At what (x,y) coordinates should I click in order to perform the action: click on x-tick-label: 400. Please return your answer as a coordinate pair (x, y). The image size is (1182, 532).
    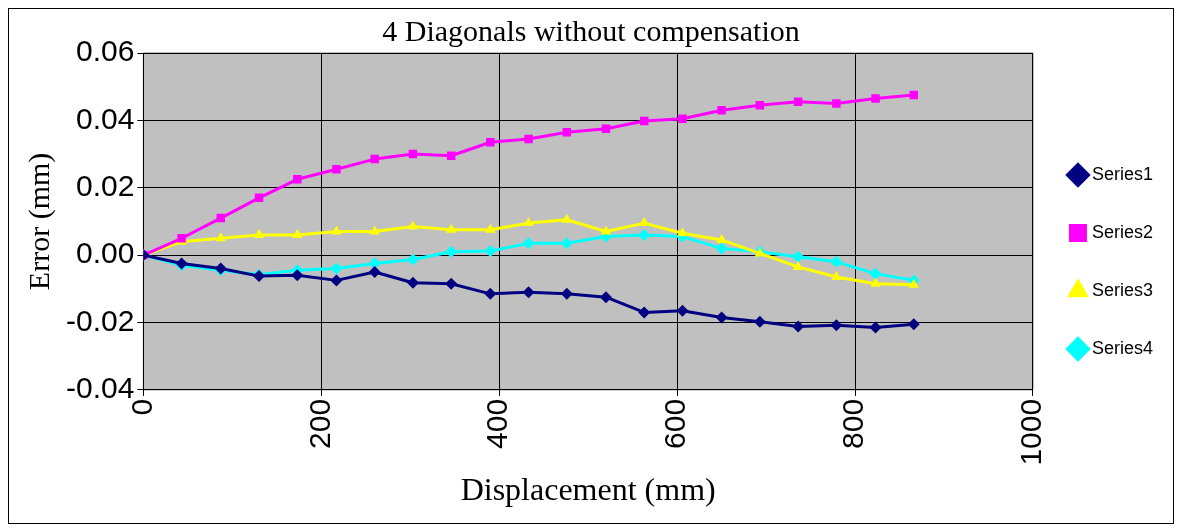
    Looking at the image, I should click on (497, 423).